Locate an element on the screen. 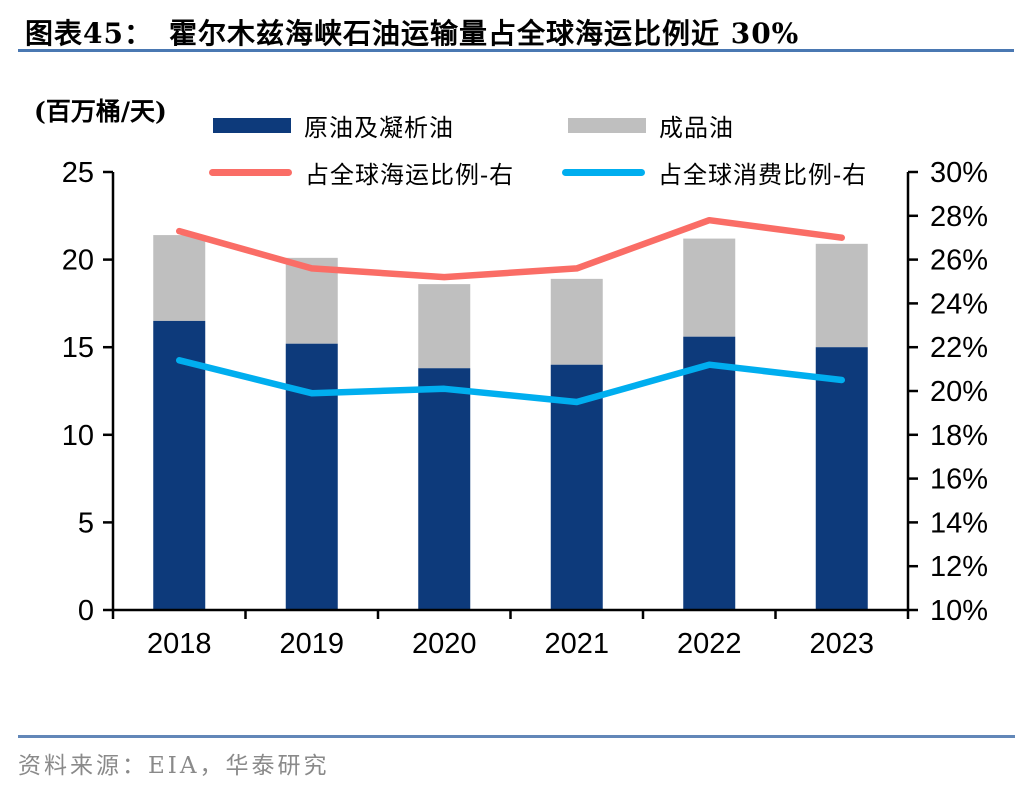 The image size is (1036, 792). source-note: 资料来源：EIA，华泰研究 is located at coordinates (174, 766).